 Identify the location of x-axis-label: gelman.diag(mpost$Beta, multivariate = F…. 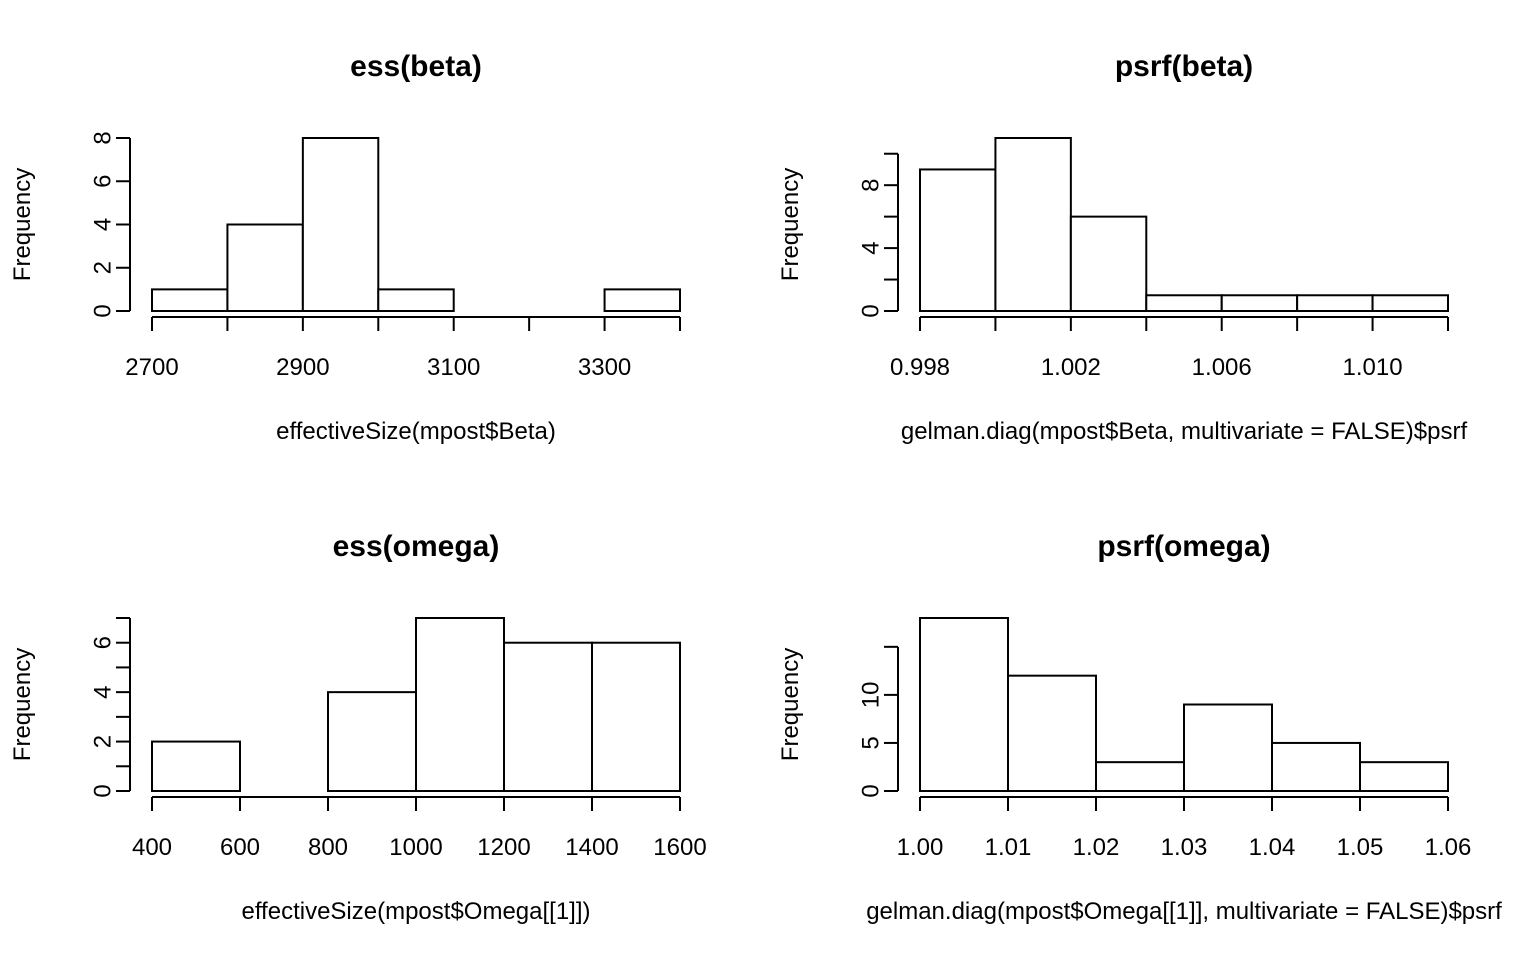
(1184, 431).